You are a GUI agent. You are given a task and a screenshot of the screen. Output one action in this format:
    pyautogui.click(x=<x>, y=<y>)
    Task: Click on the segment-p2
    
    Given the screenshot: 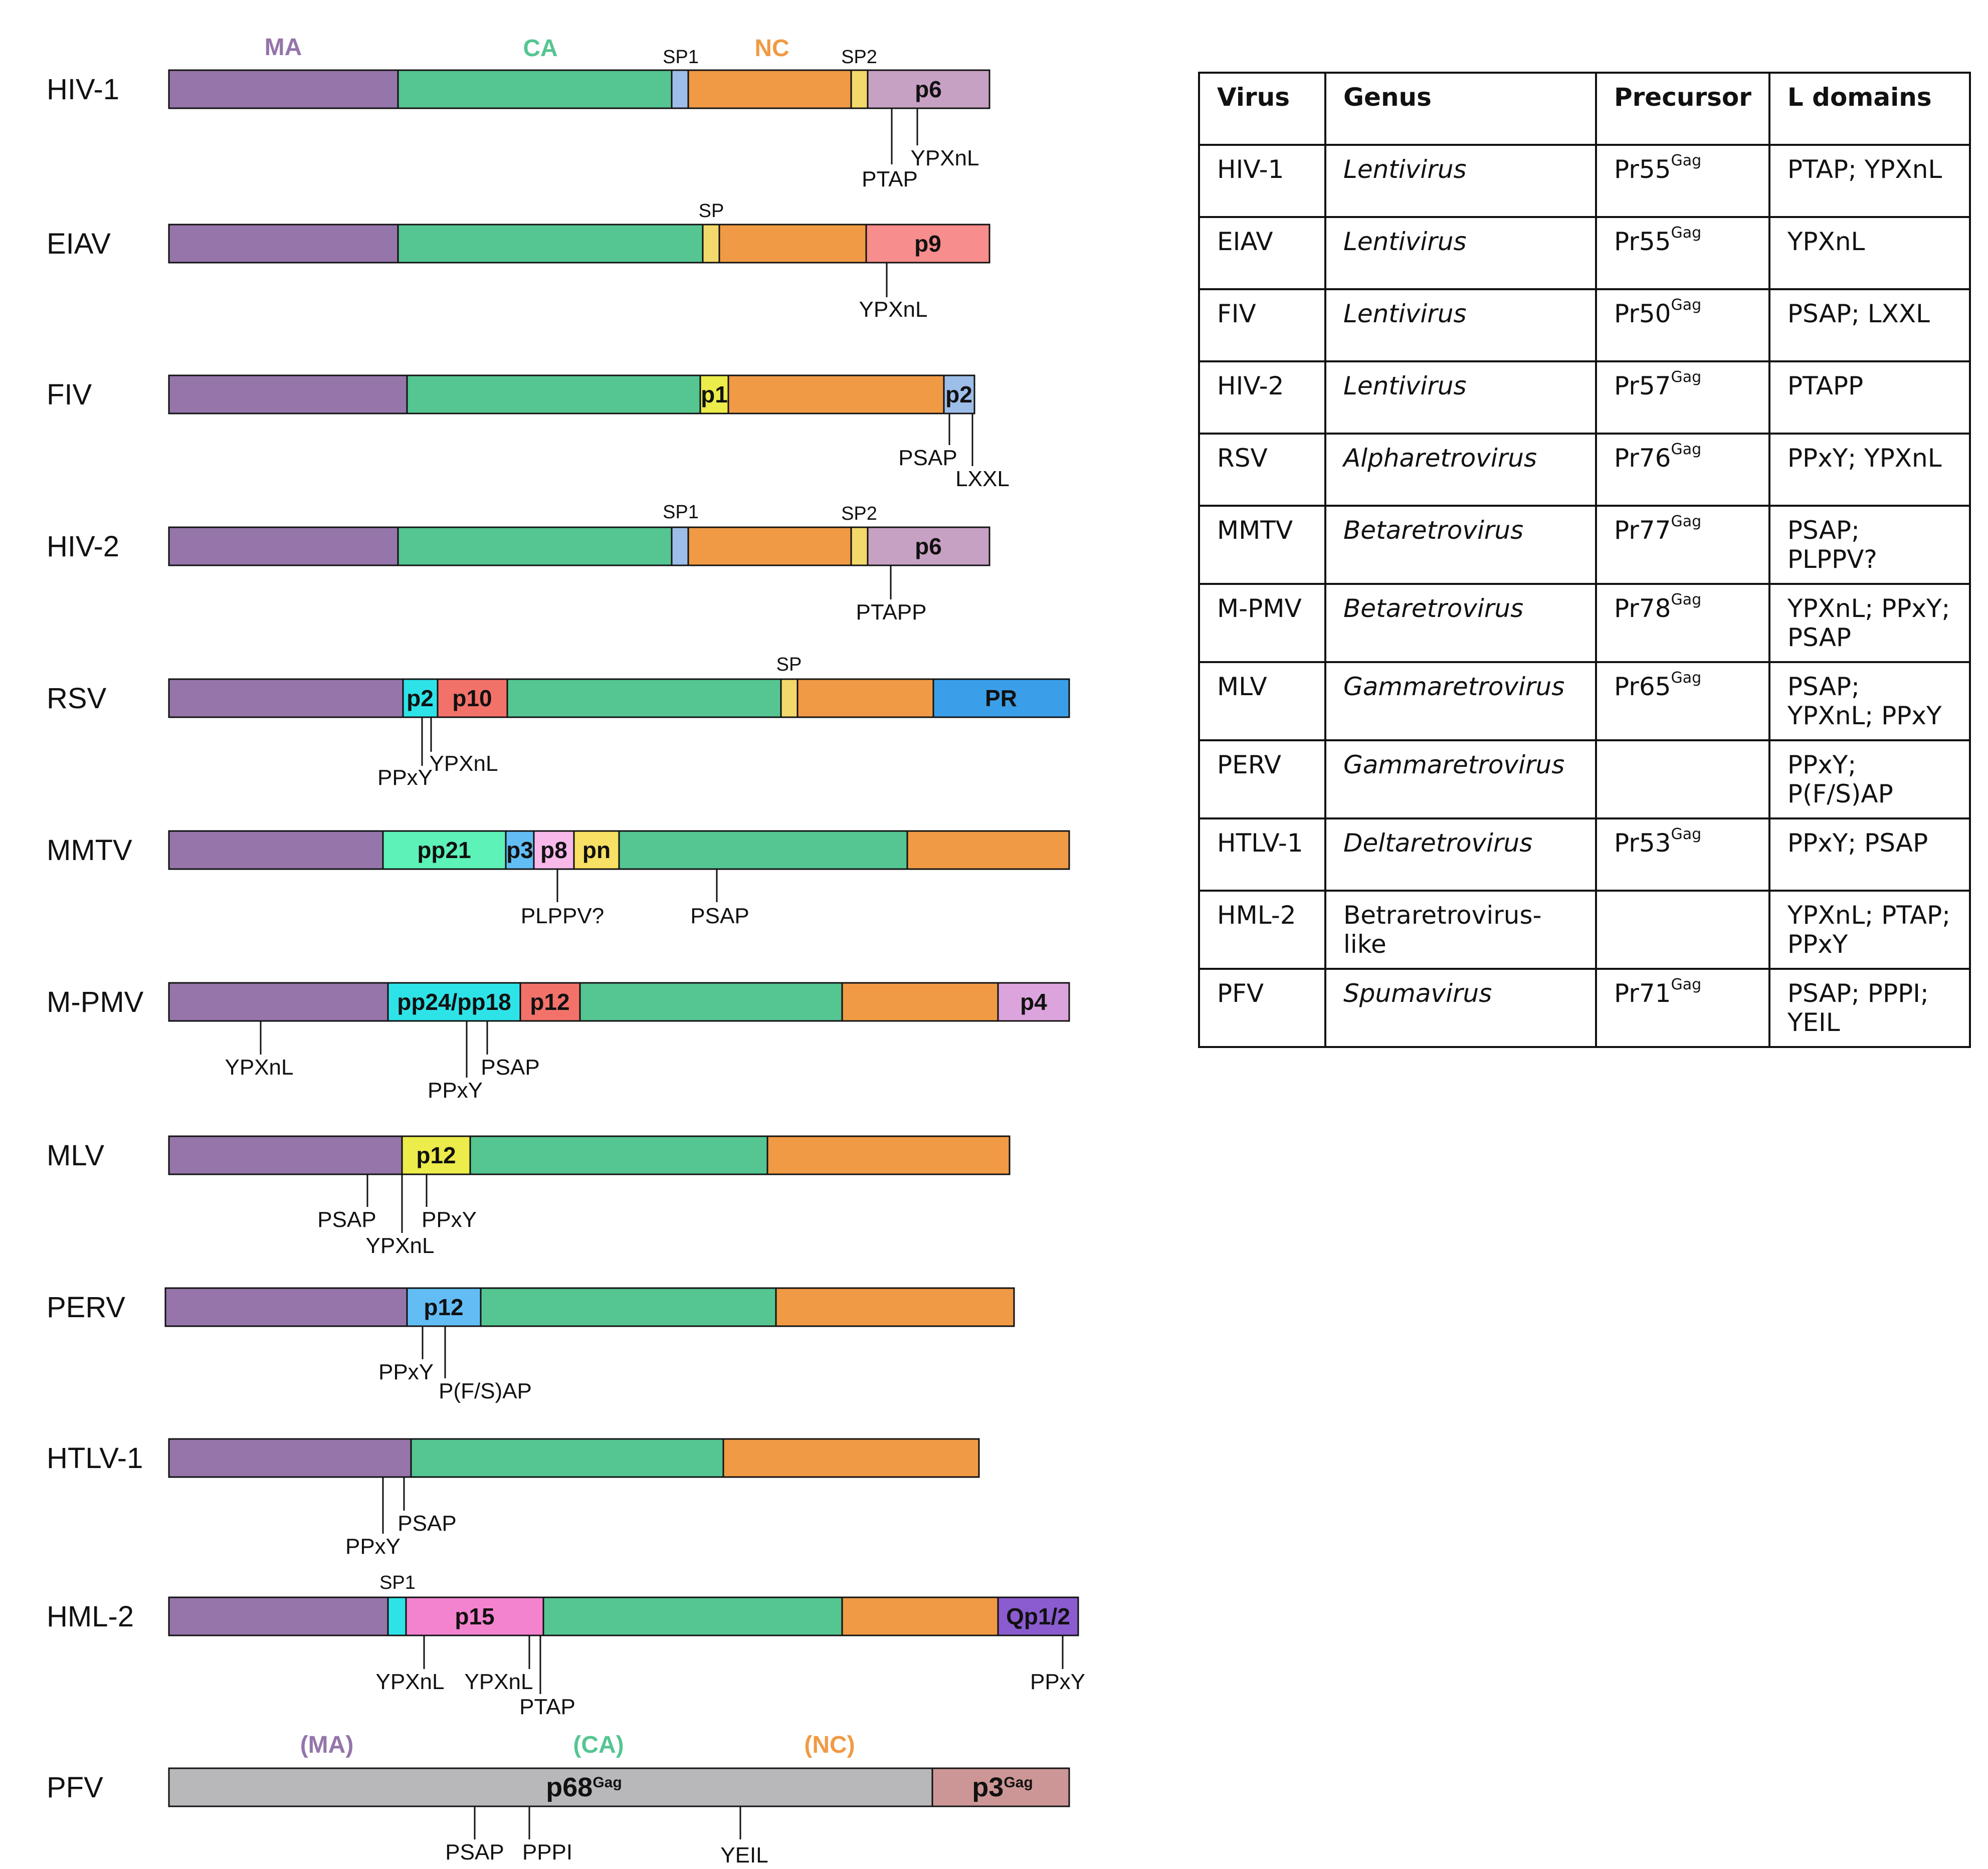 What is the action you would take?
    pyautogui.click(x=959, y=394)
    